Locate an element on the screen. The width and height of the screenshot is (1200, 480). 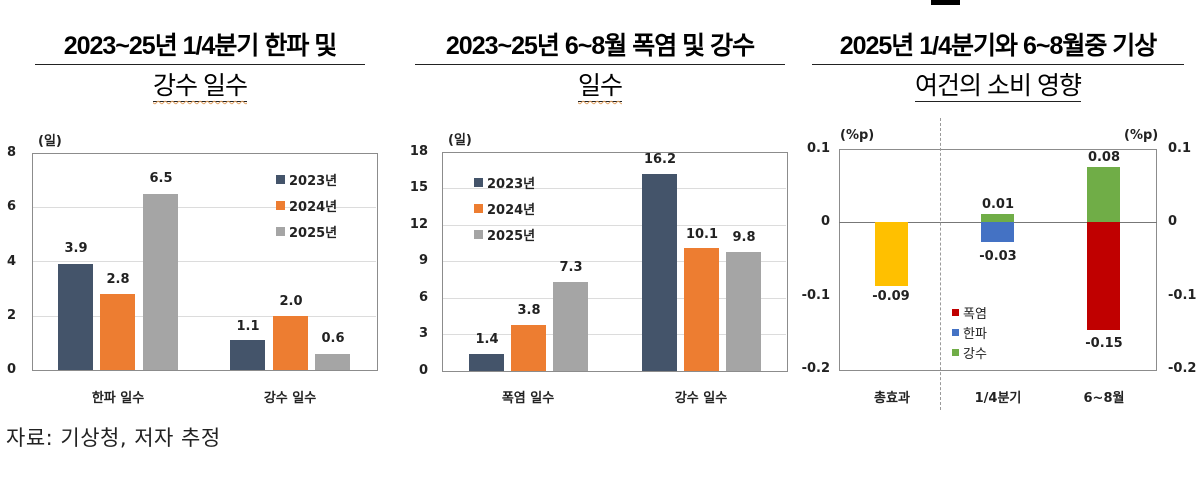
chart1-unit: (일) is located at coordinates (50, 141).